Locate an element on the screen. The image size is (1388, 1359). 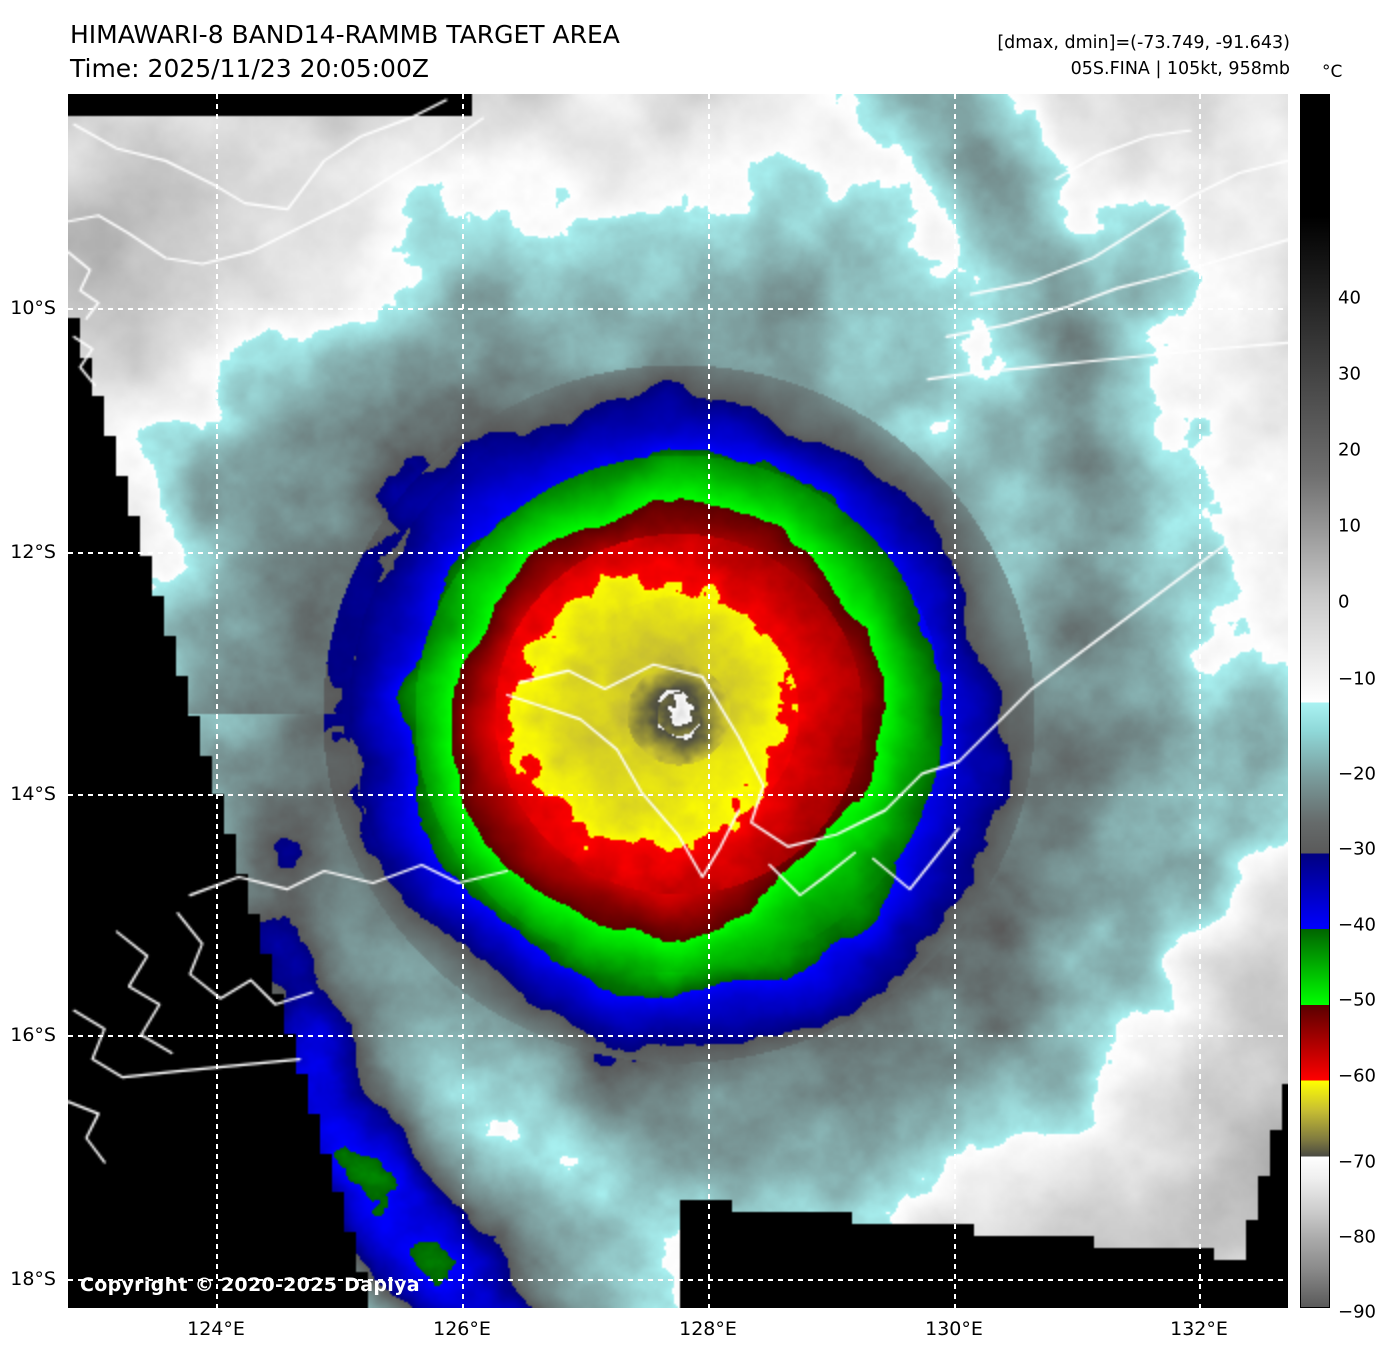
colorbar-tick-label: 30 is located at coordinates (1349, 374).